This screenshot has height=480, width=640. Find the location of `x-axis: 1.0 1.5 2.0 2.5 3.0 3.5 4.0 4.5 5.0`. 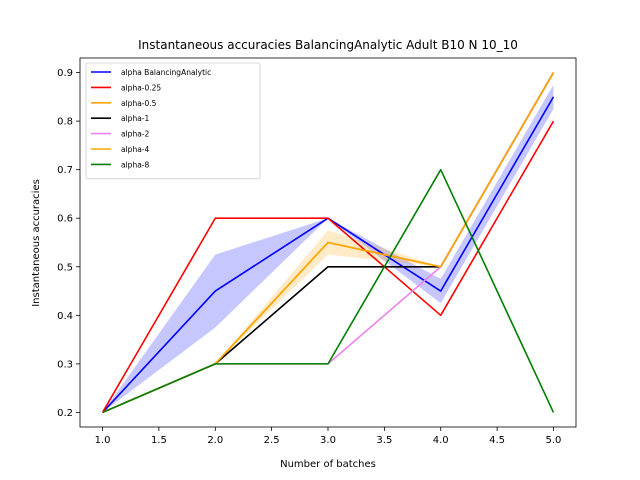

x-axis: 1.0 1.5 2.0 2.5 3.0 3.5 4.0 4.5 5.0 is located at coordinates (328, 436).